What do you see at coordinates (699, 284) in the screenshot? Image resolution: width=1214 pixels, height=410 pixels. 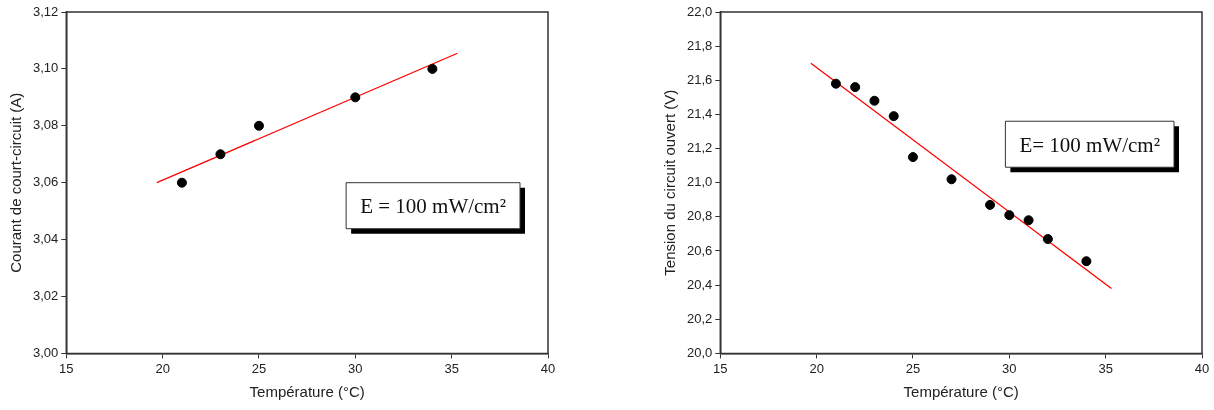 I see `y-tick-label: 20,4` at bounding box center [699, 284].